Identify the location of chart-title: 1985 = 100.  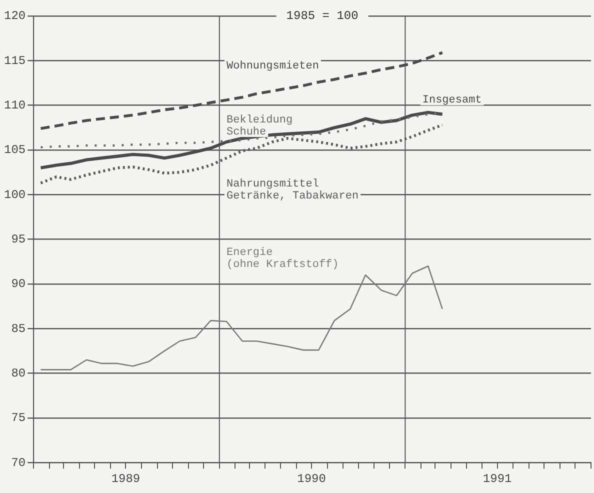
(322, 16).